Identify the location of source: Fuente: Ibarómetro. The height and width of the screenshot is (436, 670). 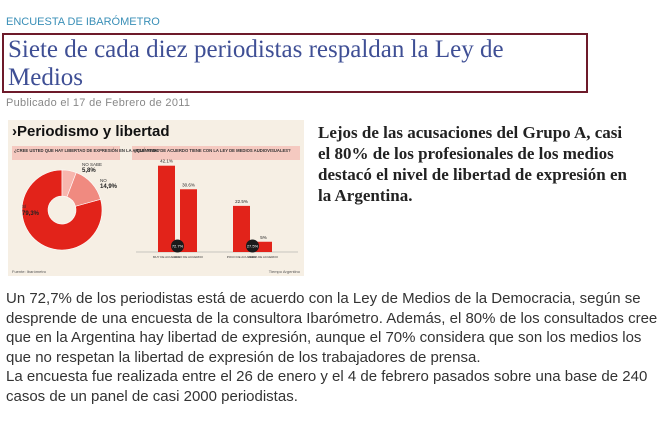
(29, 271).